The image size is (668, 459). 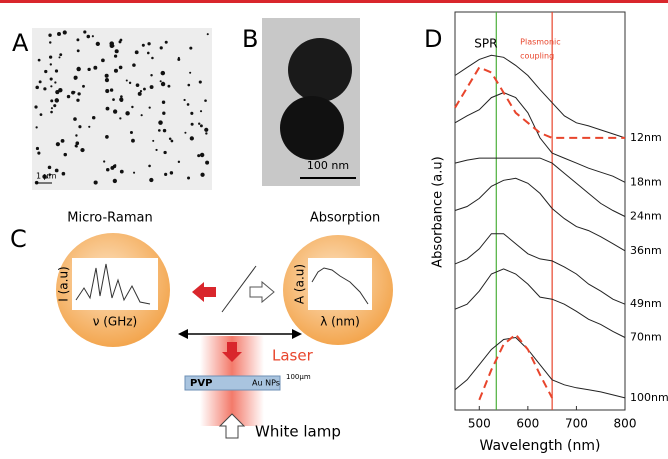 What do you see at coordinates (262, 292) in the screenshot?
I see `arrow-right` at bounding box center [262, 292].